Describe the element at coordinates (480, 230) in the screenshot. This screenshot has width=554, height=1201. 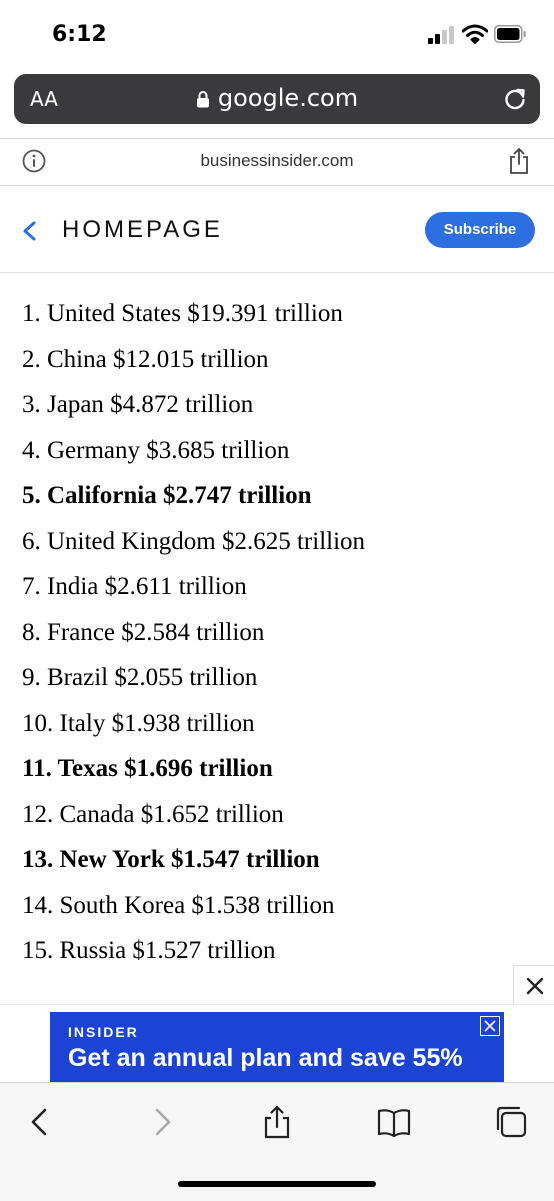
I see `subscribe-button: Subscribe` at that location.